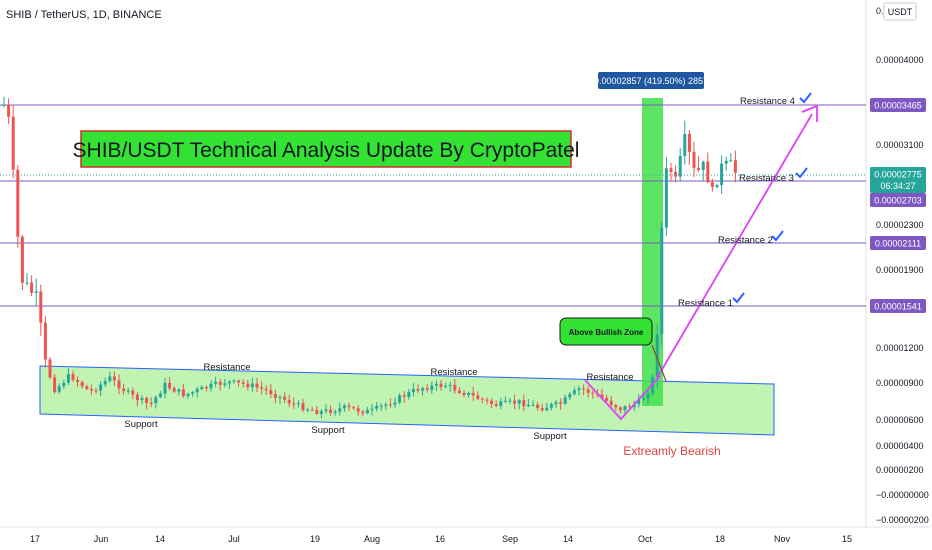  Describe the element at coordinates (510, 539) in the screenshot. I see `x-tick-label: Sep` at that location.